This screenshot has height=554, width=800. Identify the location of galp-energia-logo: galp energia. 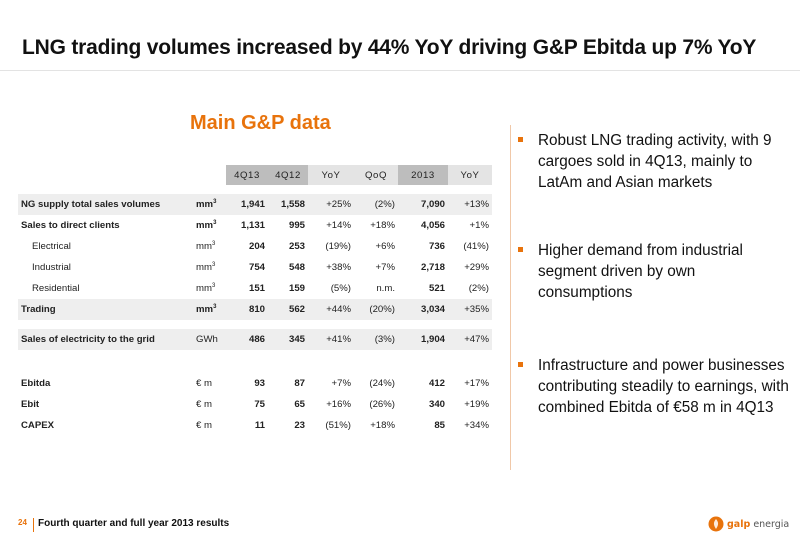
(748, 524).